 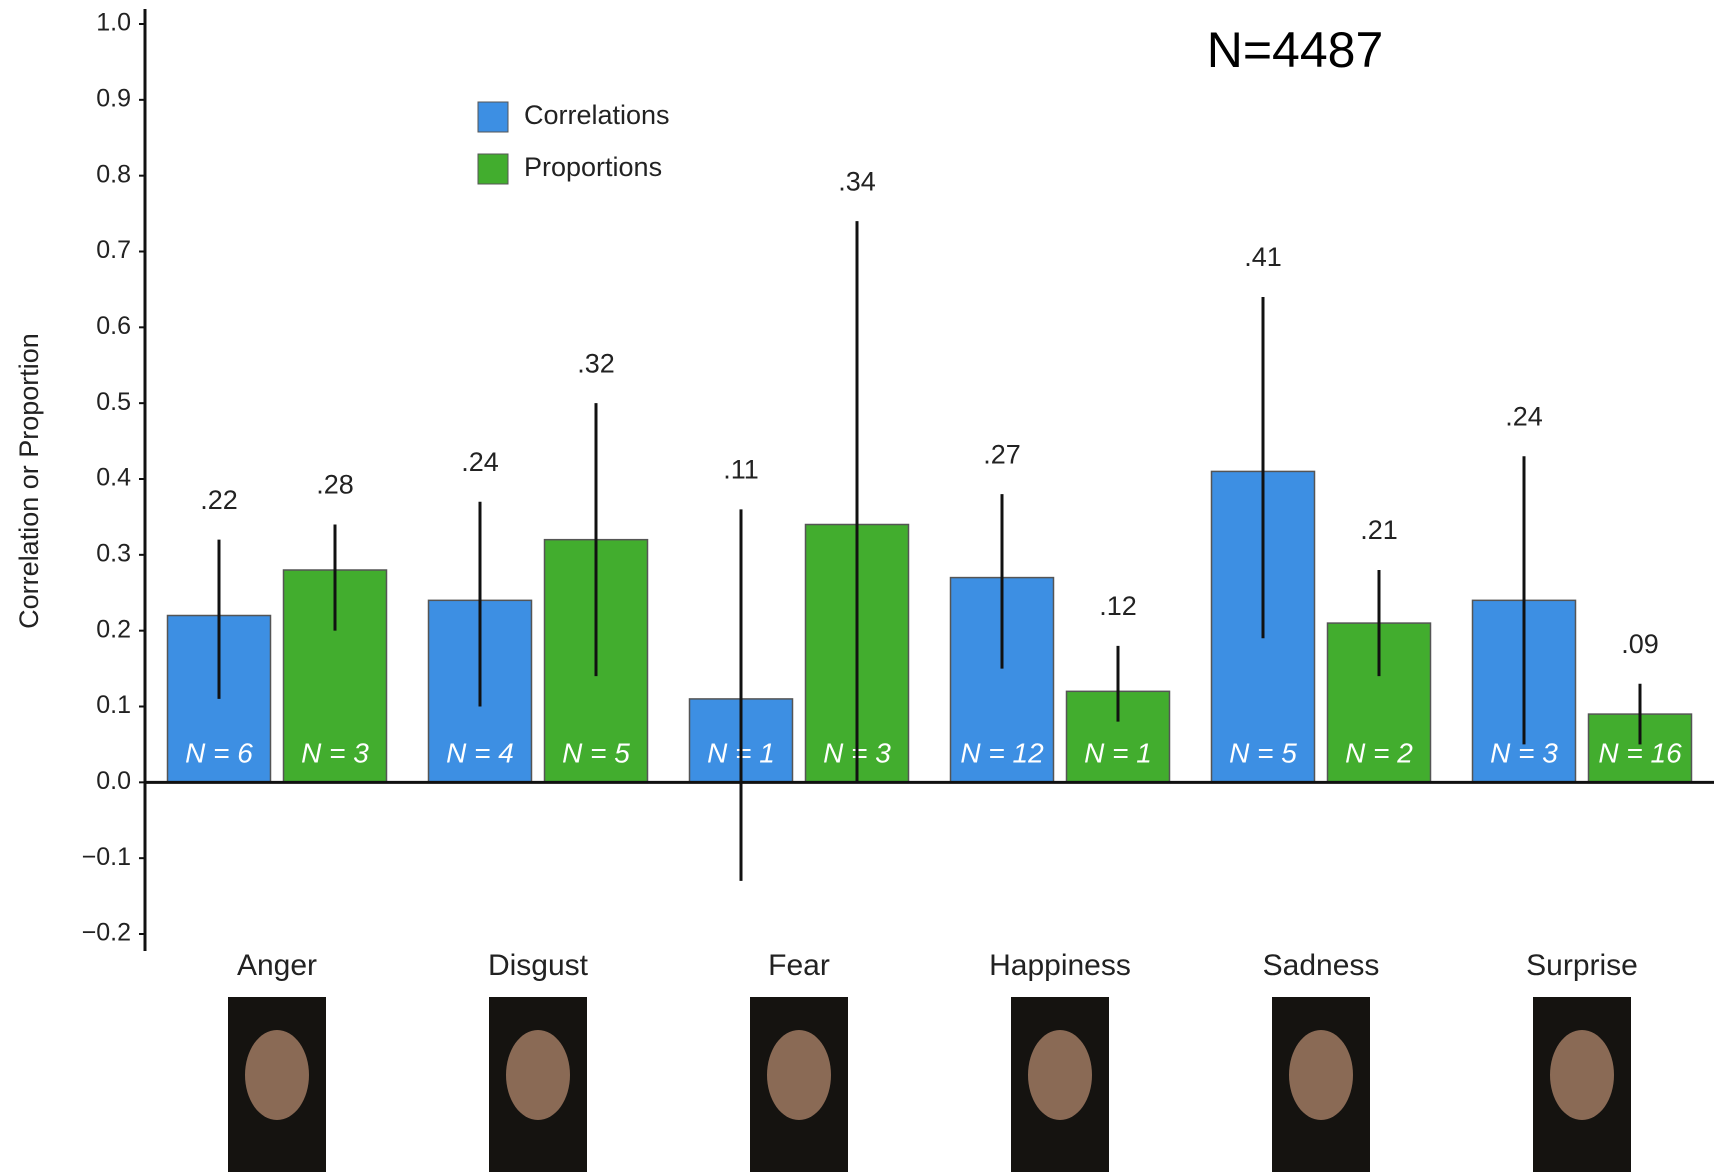 What do you see at coordinates (113, 402) in the screenshot?
I see `y-tick-label: 0.5` at bounding box center [113, 402].